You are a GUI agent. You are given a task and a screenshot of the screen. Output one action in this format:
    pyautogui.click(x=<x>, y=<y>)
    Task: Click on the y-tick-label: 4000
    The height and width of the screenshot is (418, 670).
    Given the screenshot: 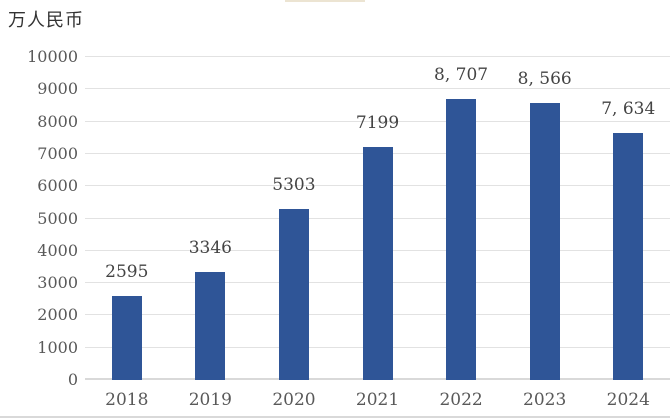 What is the action you would take?
    pyautogui.click(x=57, y=250)
    